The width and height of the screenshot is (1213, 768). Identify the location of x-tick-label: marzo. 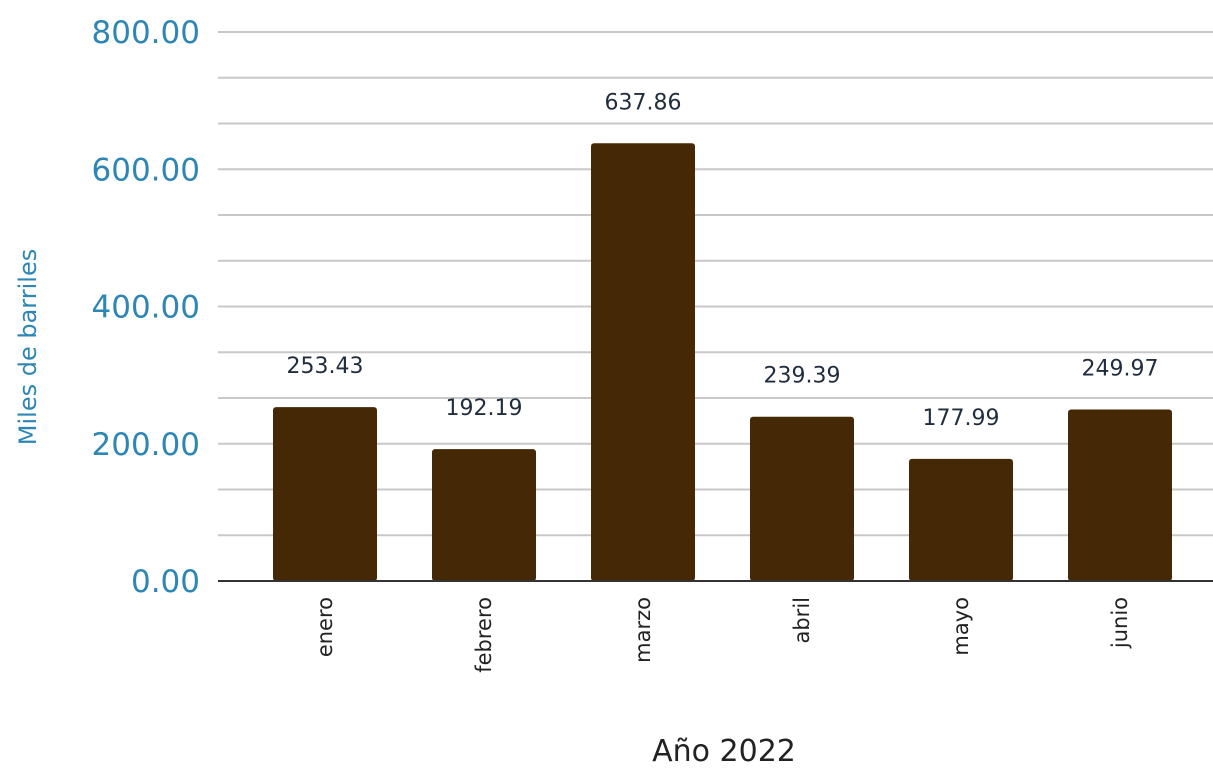
(643, 630).